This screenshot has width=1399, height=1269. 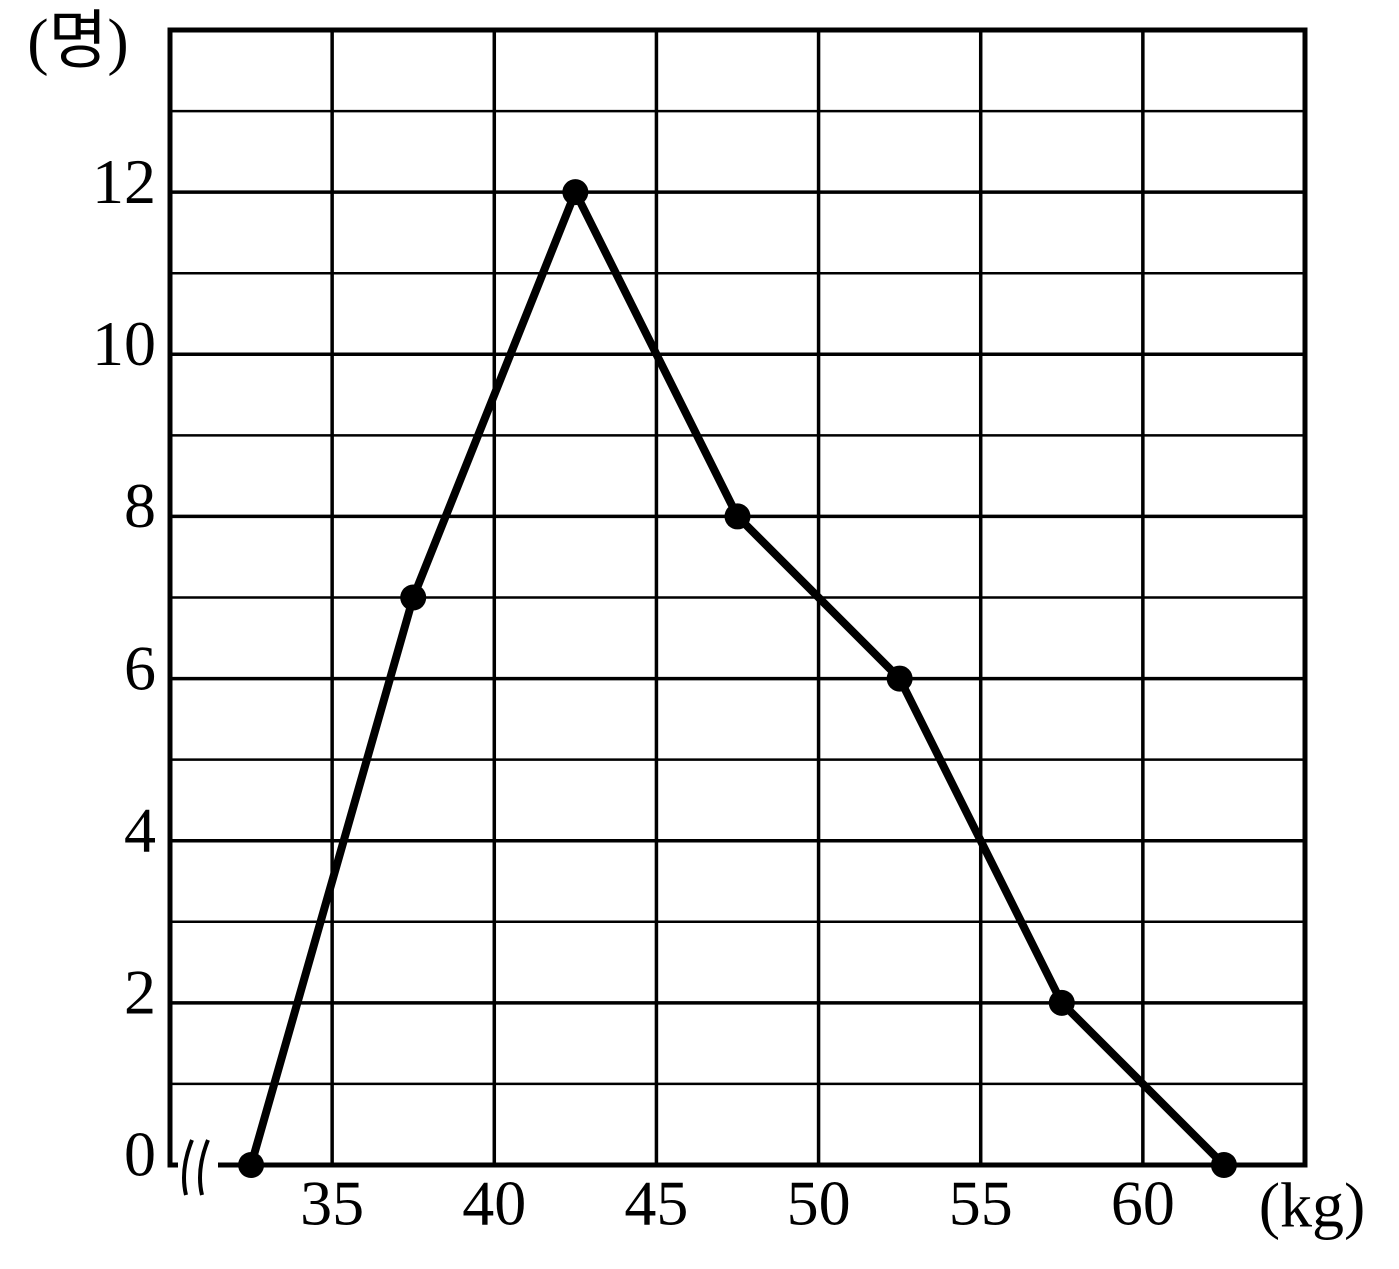 I want to click on y-axis-label: (명), so click(x=78, y=41).